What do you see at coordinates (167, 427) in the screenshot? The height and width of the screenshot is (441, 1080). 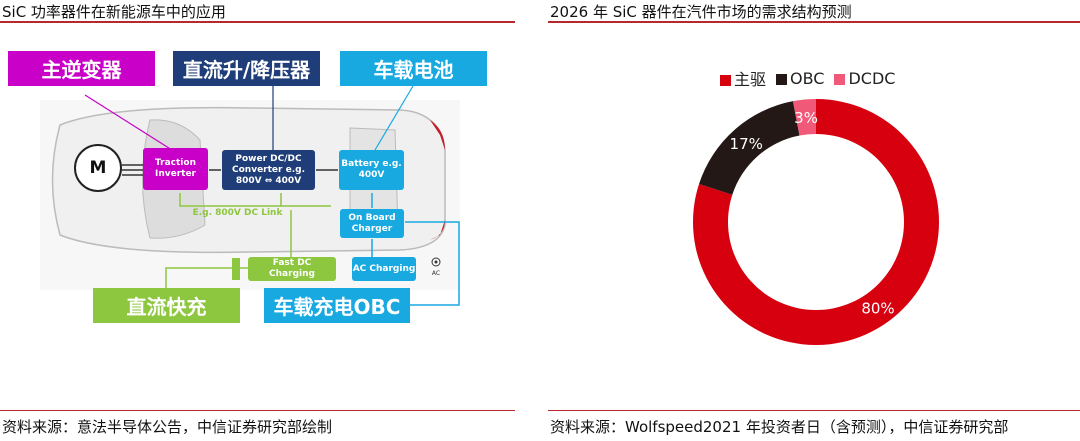 I see `left-source: 资料来源：意法半导体公告，中信证券研究部绘制` at bounding box center [167, 427].